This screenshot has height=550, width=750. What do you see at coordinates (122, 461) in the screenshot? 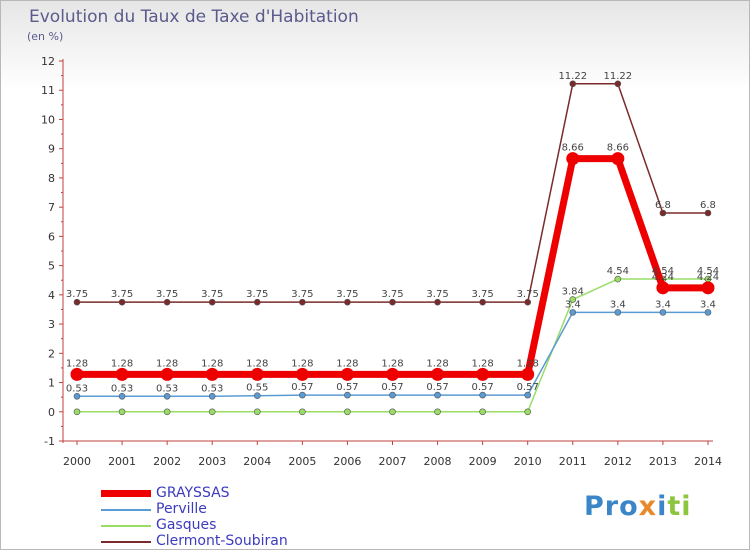
I see `x-tick-label: 2001` at bounding box center [122, 461].